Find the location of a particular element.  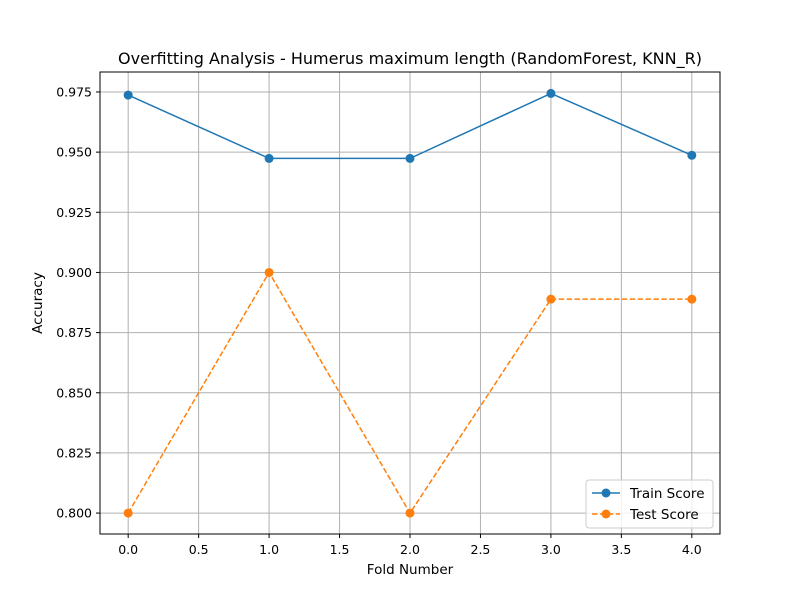

x-axis: 0.0 0.5 1.0 1.5 2.0 2.5 3.0 3.5 4.0 is located at coordinates (410, 545).